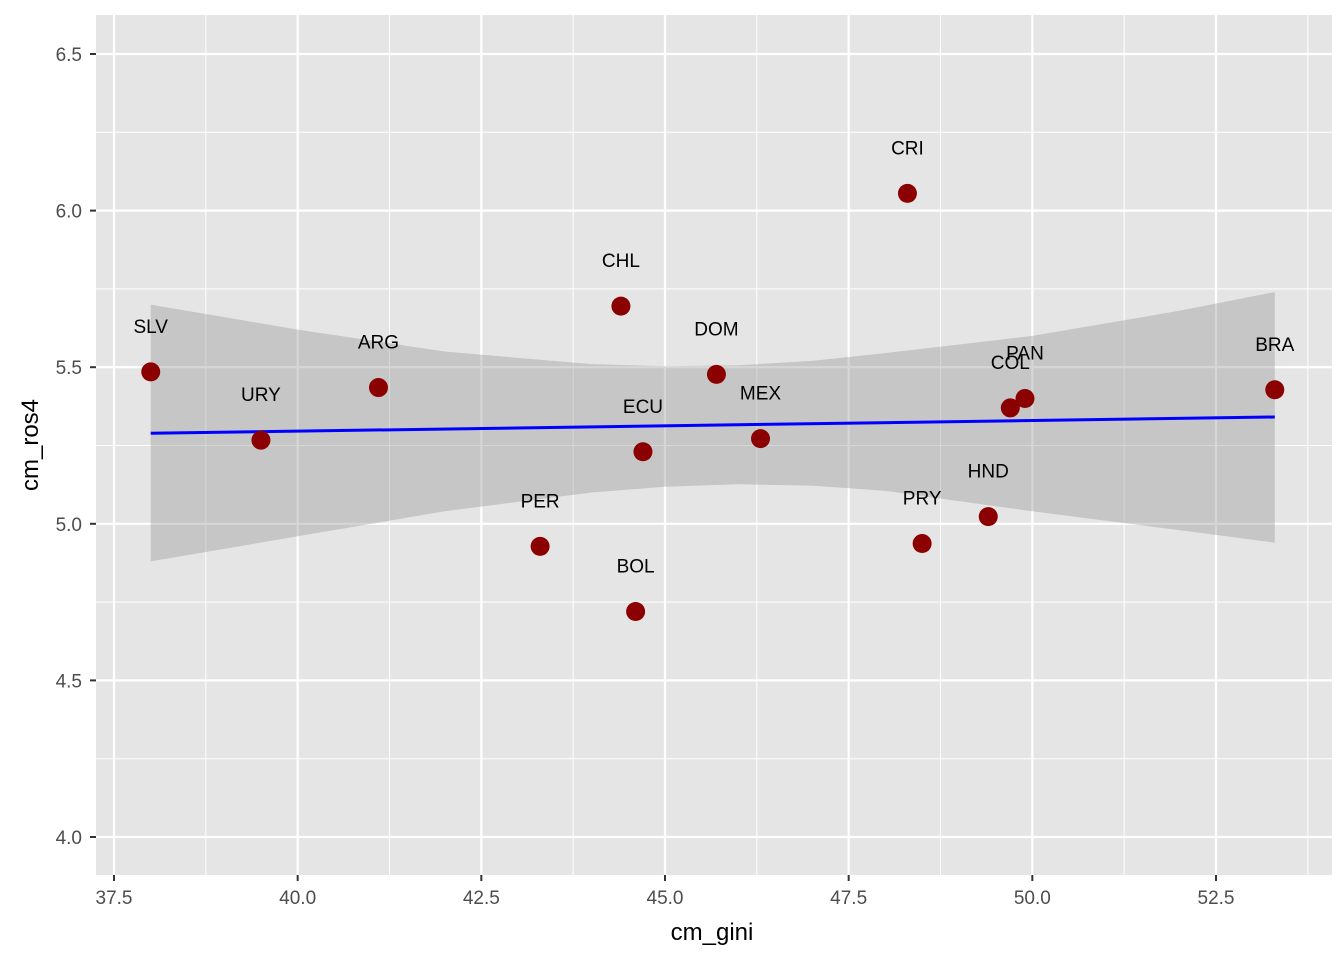 This screenshot has height=960, width=1344. What do you see at coordinates (114, 898) in the screenshot?
I see `x-tick-label: 37.5` at bounding box center [114, 898].